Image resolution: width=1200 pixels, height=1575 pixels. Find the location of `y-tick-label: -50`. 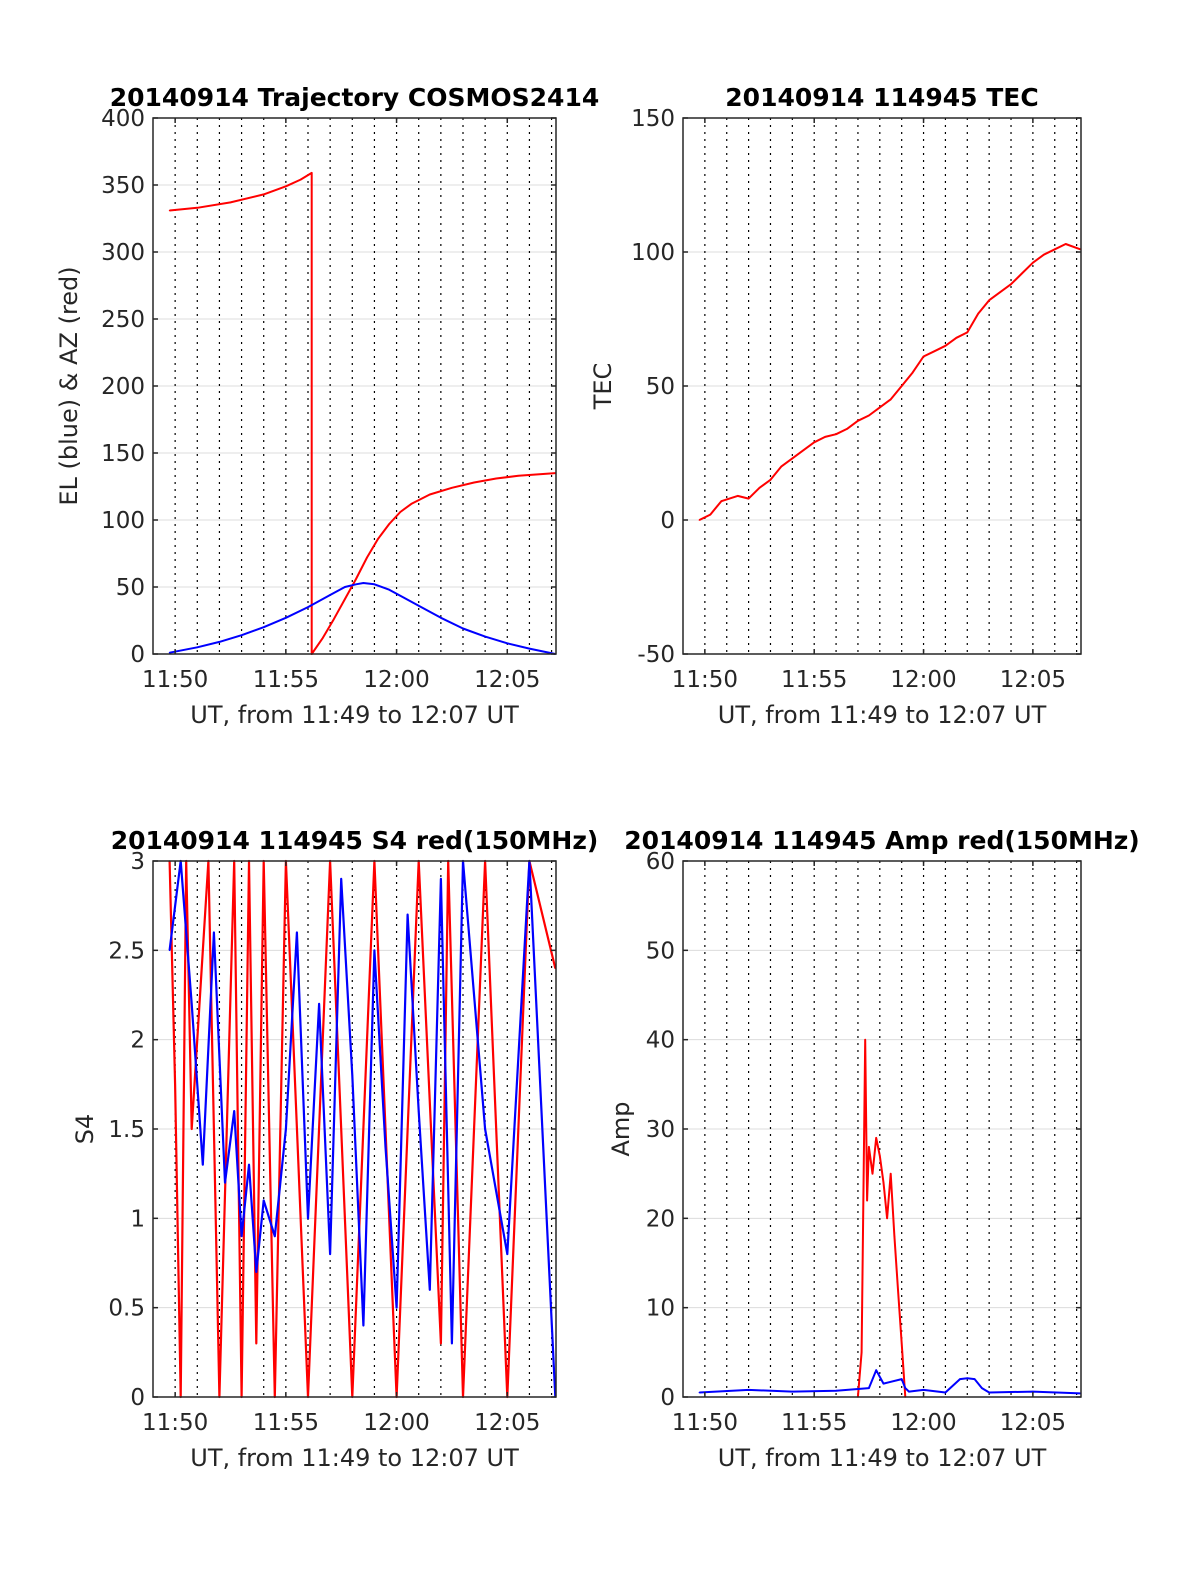

y-tick-label: -50 is located at coordinates (656, 655).